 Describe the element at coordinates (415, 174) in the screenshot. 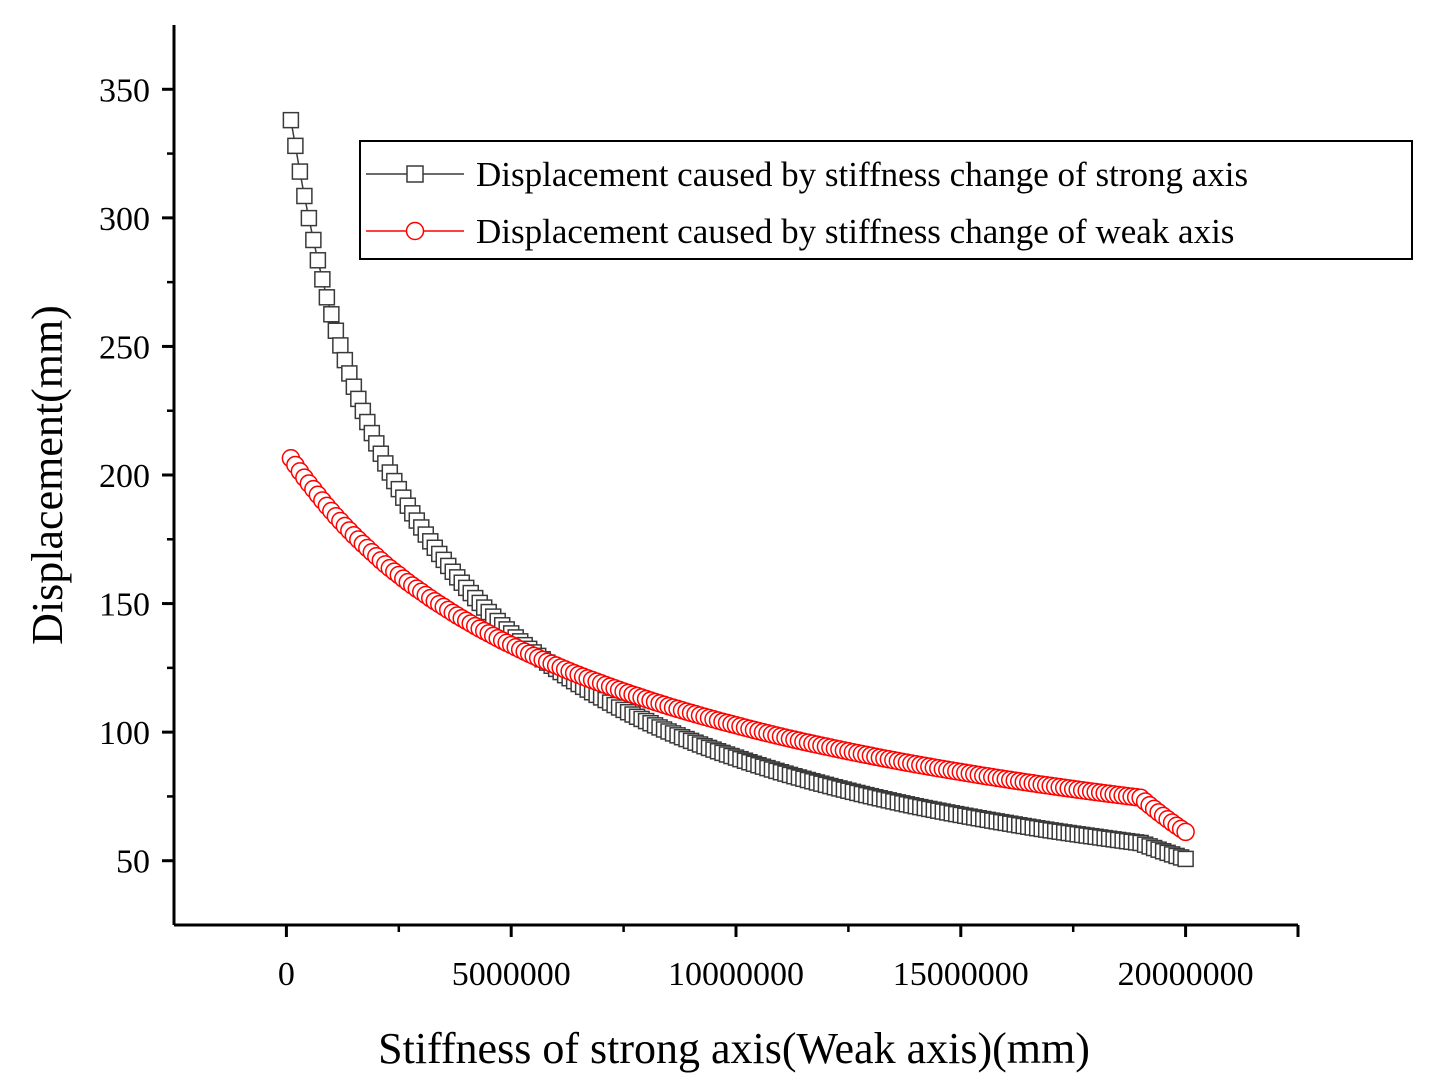

I see `legend-marker-square` at that location.